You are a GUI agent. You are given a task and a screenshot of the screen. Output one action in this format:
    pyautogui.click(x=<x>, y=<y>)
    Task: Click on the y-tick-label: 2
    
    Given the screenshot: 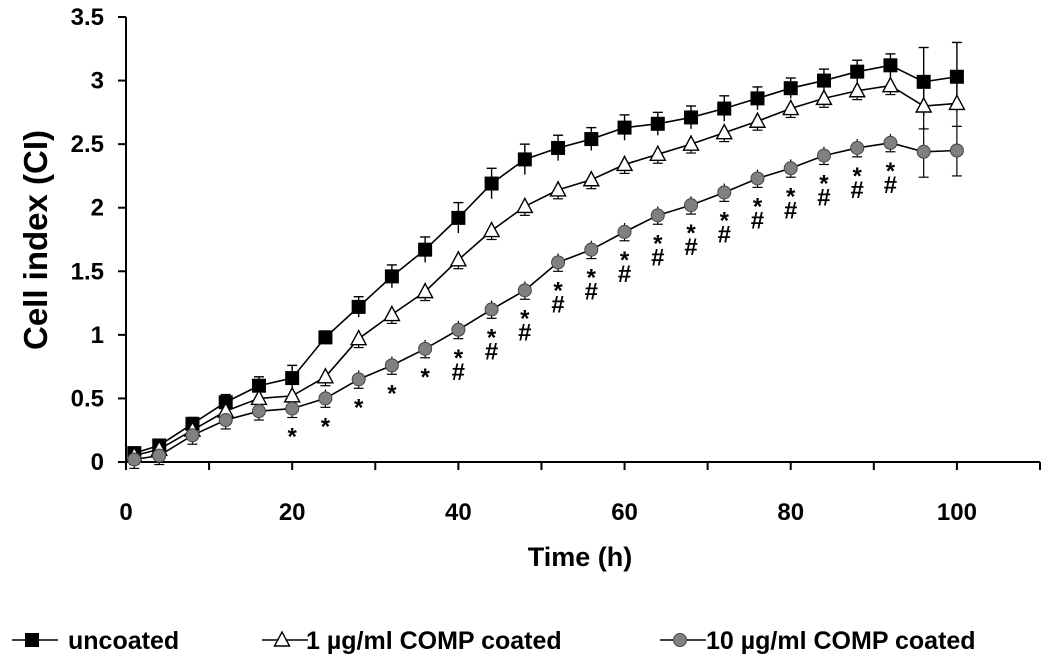 What is the action you would take?
    pyautogui.click(x=97, y=208)
    